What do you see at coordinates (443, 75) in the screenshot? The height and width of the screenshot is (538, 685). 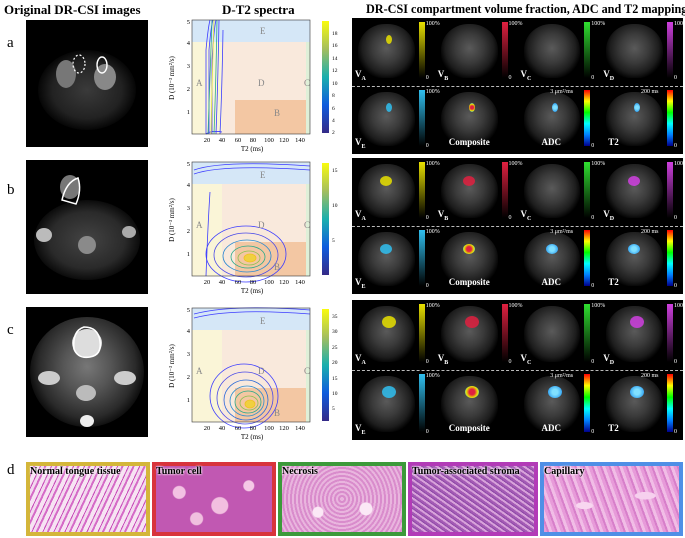 I see `map-label-vb: VB` at bounding box center [443, 75].